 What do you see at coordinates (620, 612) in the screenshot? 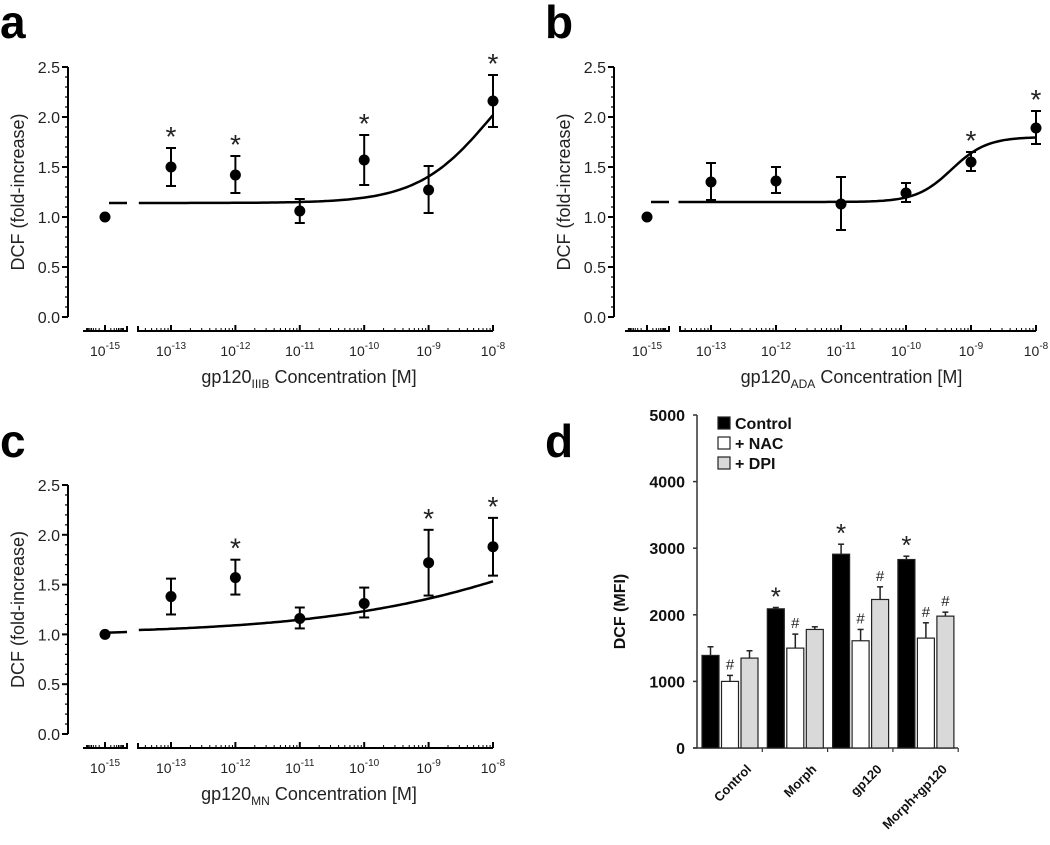
I see `y-axis-title: DCF (MFI)` at bounding box center [620, 612].